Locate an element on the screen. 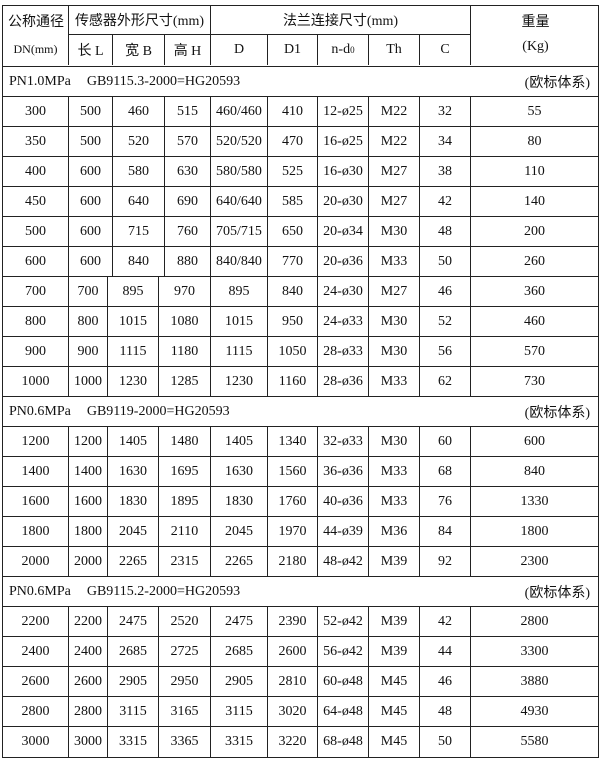 The image size is (600, 758). cell-n-d0: 64-ø48 is located at coordinates (343, 711).